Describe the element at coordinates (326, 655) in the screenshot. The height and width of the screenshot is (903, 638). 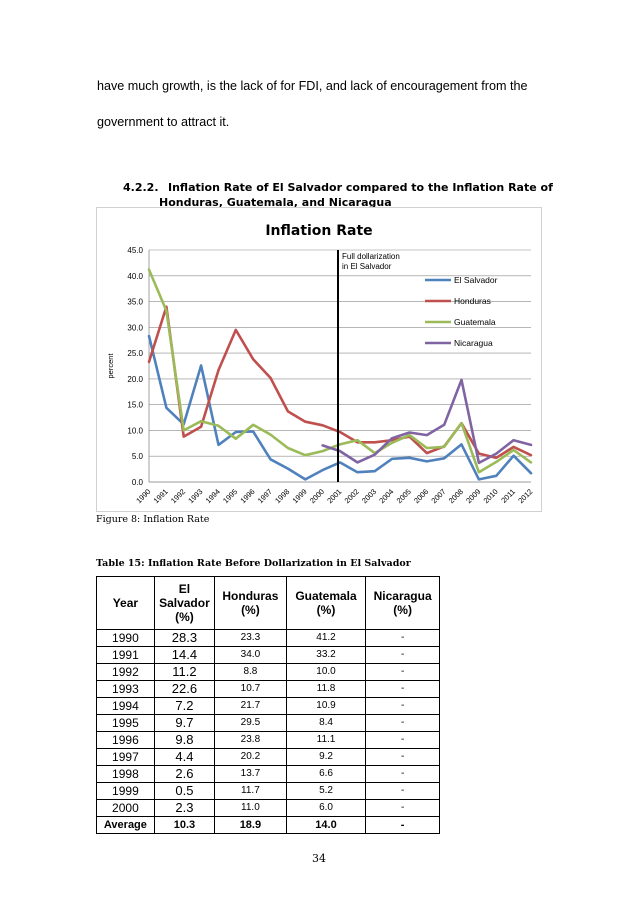
I see `cell-guatemala: 33.2` at that location.